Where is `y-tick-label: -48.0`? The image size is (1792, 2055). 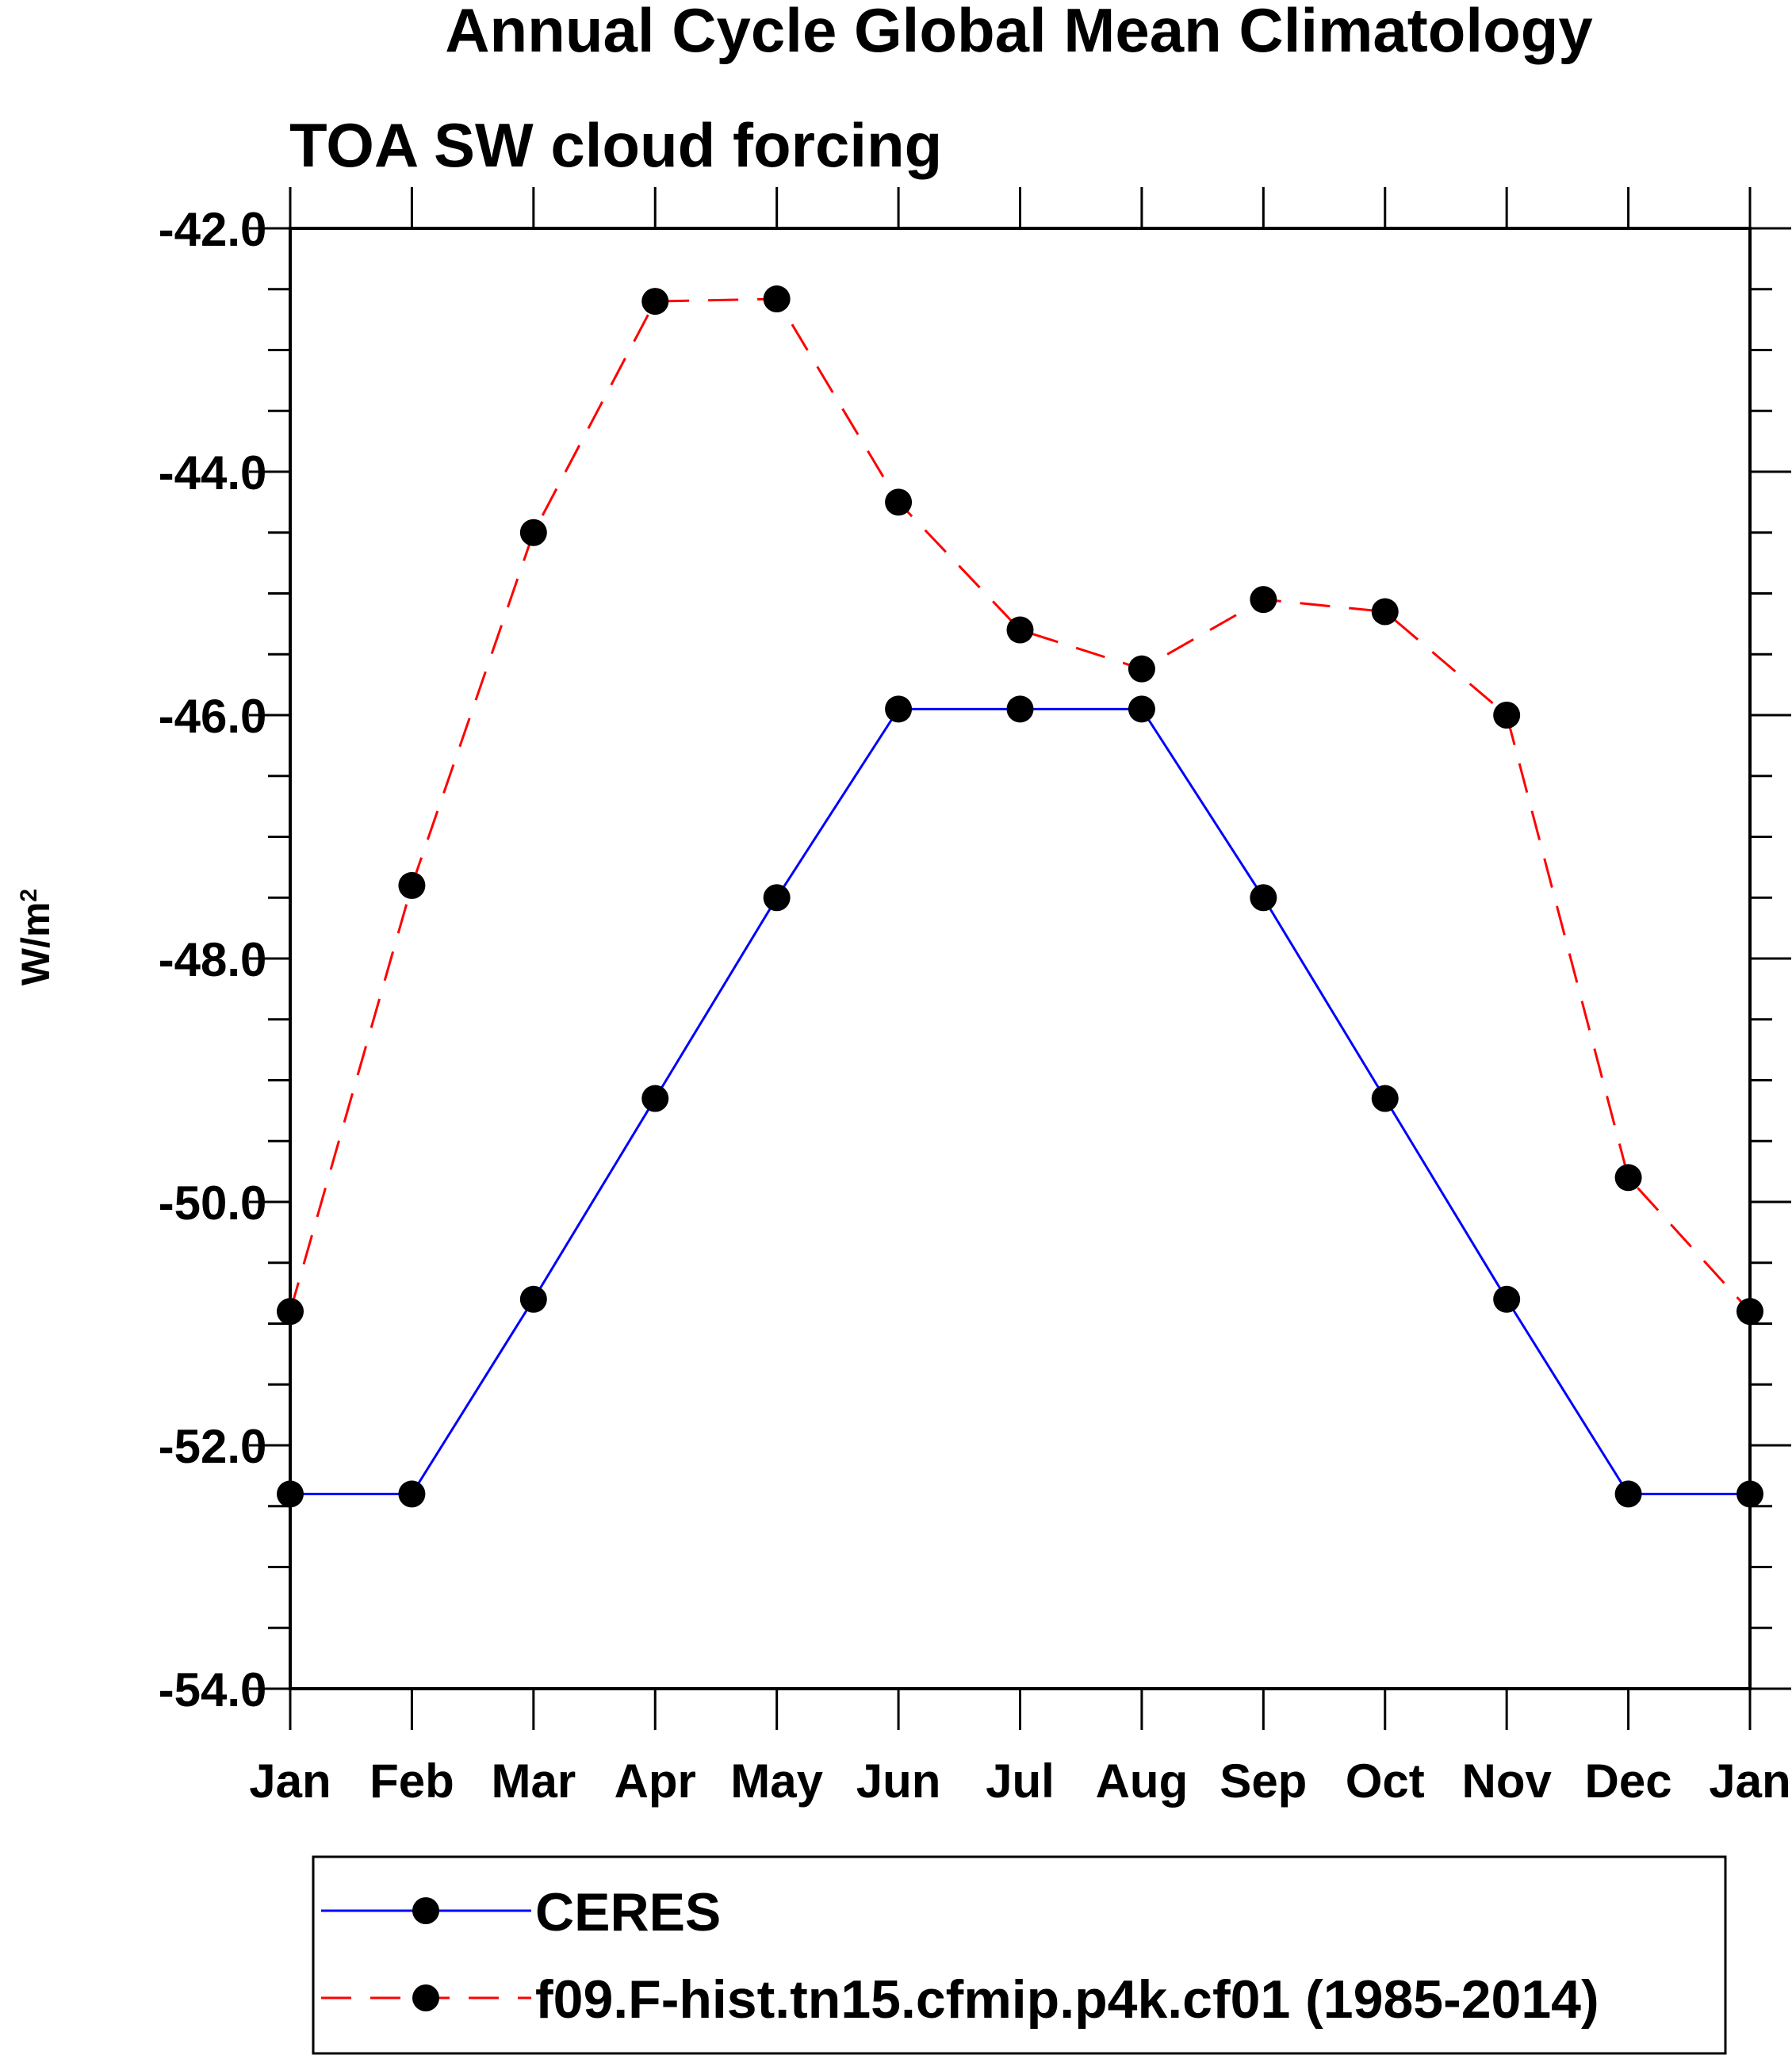 y-tick-label: -48.0 is located at coordinates (213, 959).